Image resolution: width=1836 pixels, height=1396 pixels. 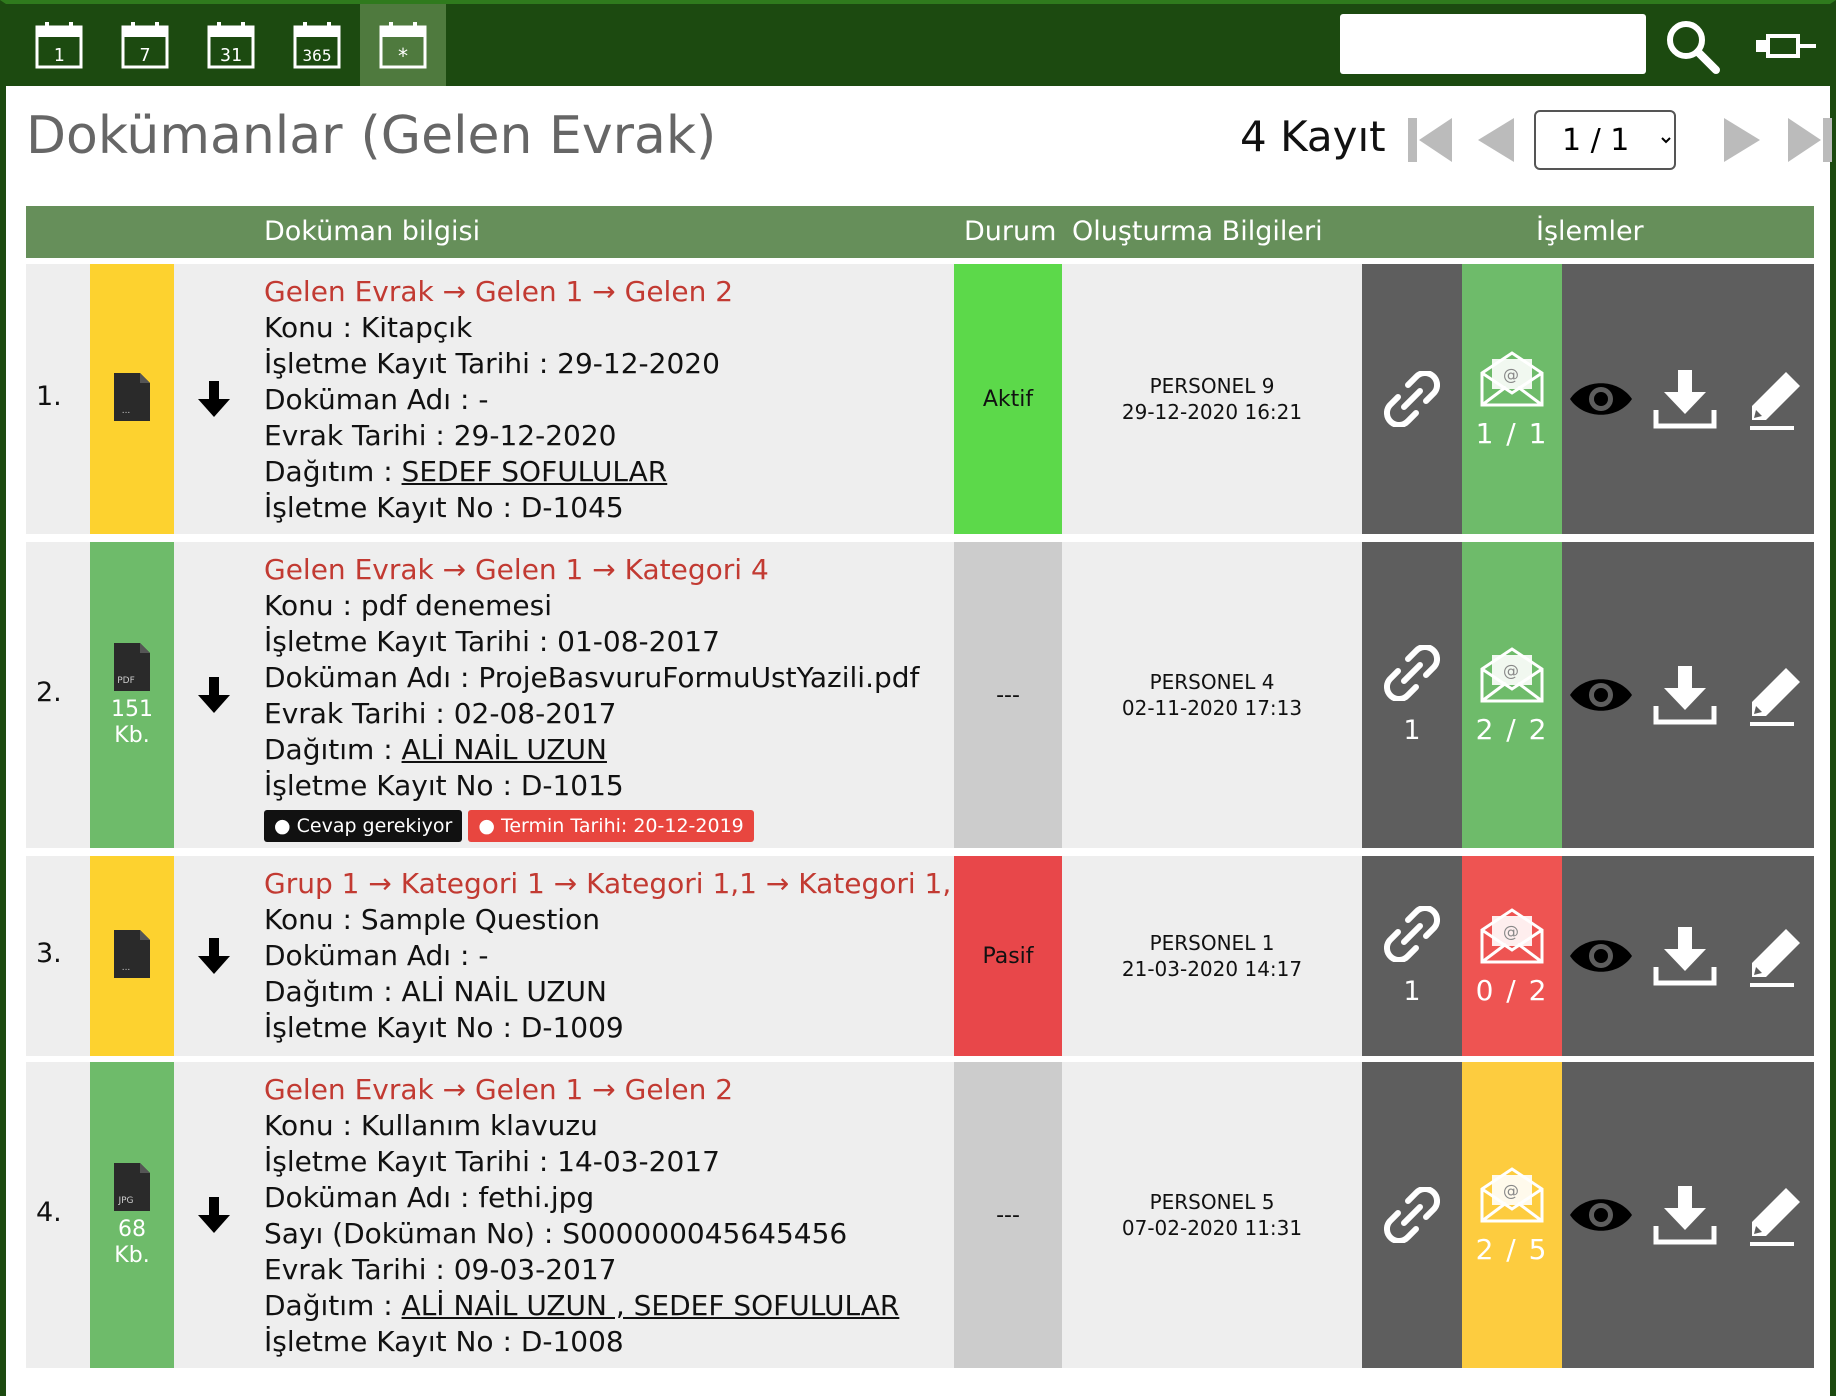 I want to click on file-icon: JPG, so click(x=132, y=1187).